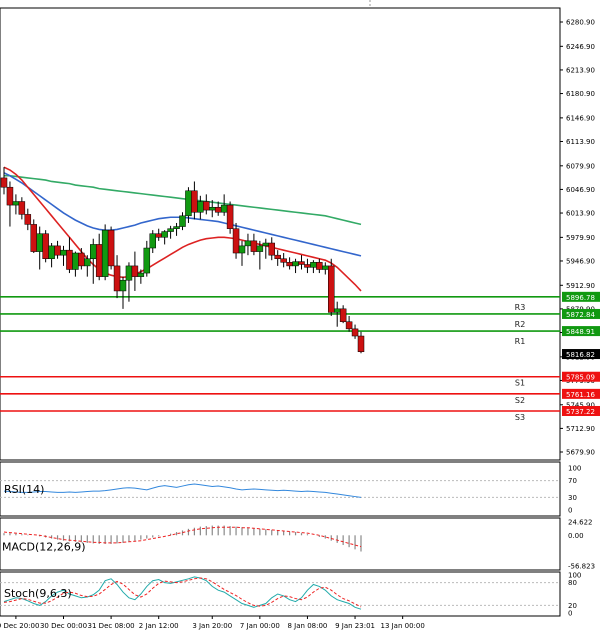 This screenshot has width=600, height=638. I want to click on ma-green-line, so click(183, 200).